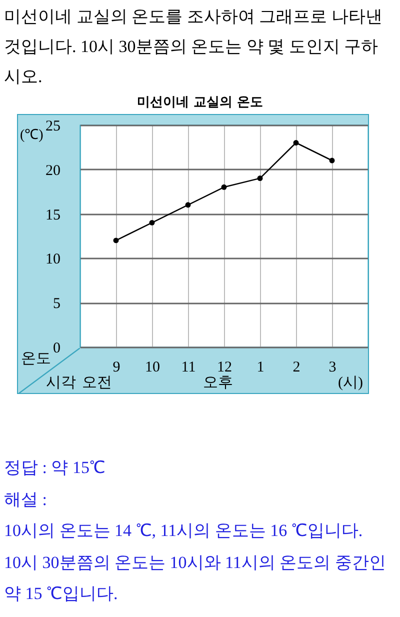 This screenshot has height=617, width=400. I want to click on text: 해설 :, so click(26, 499).